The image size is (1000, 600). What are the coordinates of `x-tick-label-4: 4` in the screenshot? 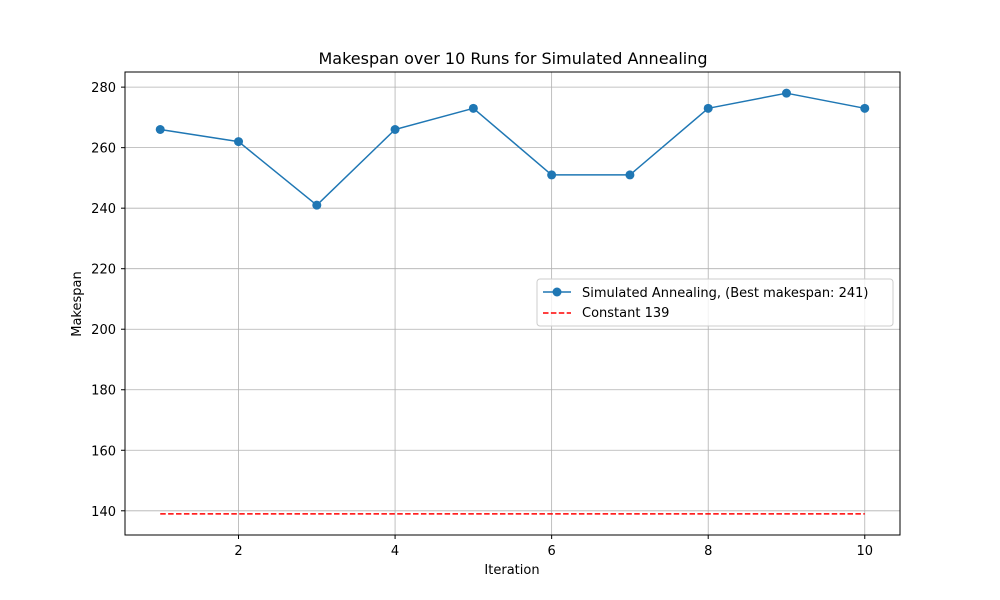 It's located at (395, 551).